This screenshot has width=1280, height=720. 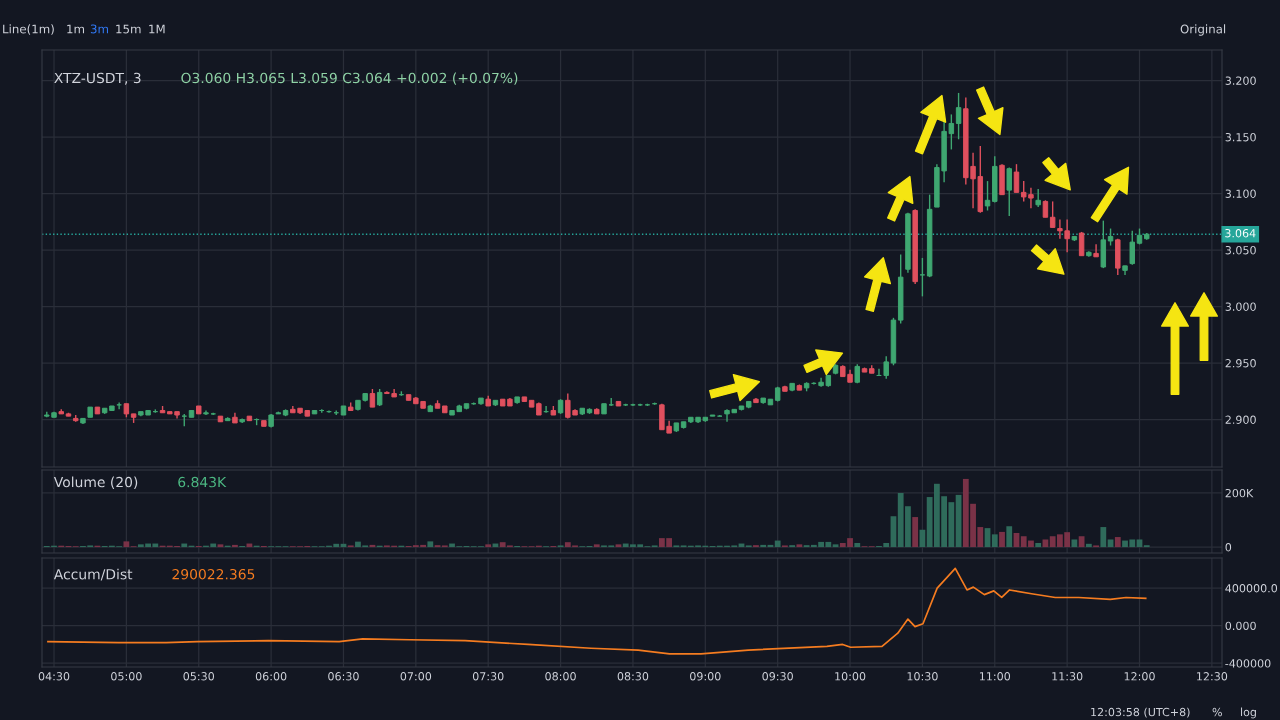 What do you see at coordinates (1240, 233) in the screenshot?
I see `ref-line-label: 3.064` at bounding box center [1240, 233].